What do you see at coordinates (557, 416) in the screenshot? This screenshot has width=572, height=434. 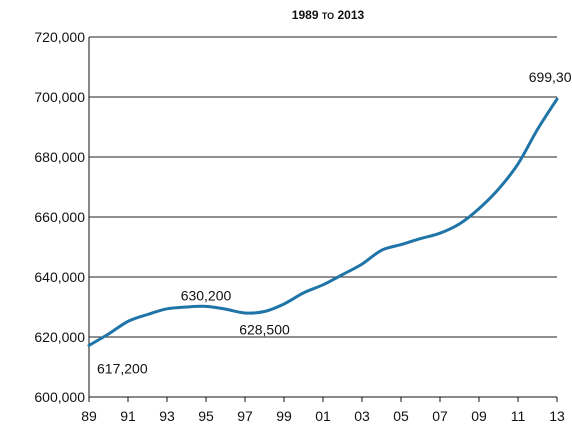 I see `x-tick-label: 13` at bounding box center [557, 416].